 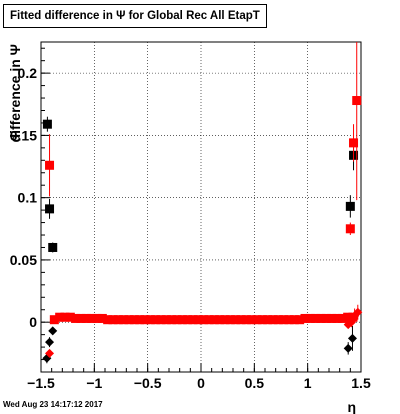 I want to click on y-tick-label: 0, so click(x=33, y=322).